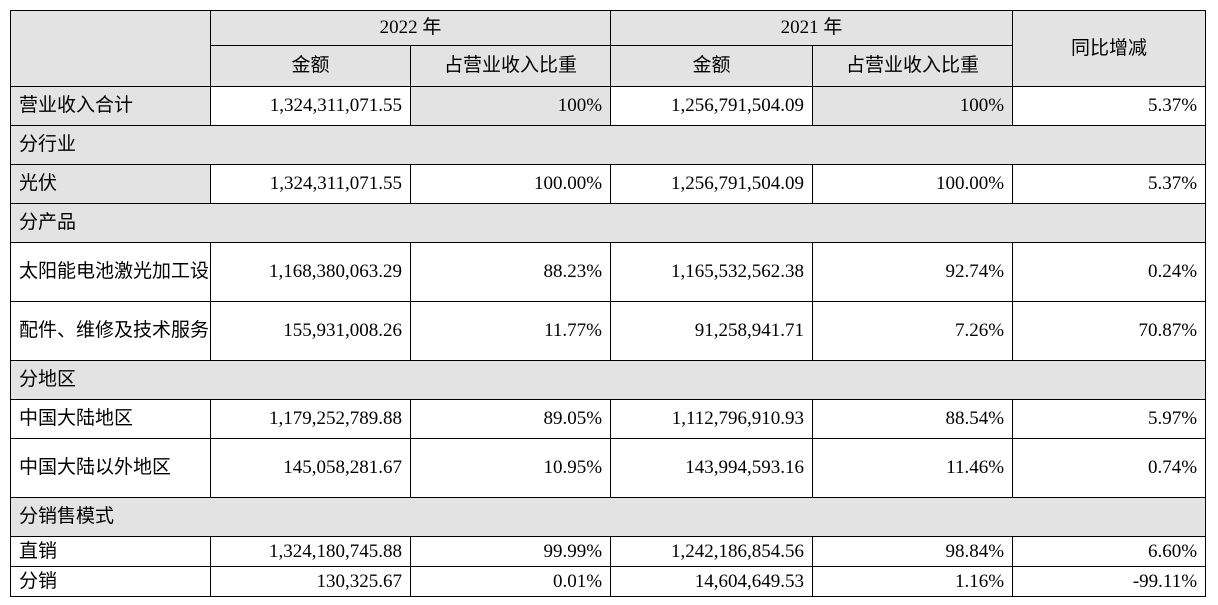 The image size is (1218, 605). I want to click on ratio-2022-cell: 10.95%, so click(510, 468).